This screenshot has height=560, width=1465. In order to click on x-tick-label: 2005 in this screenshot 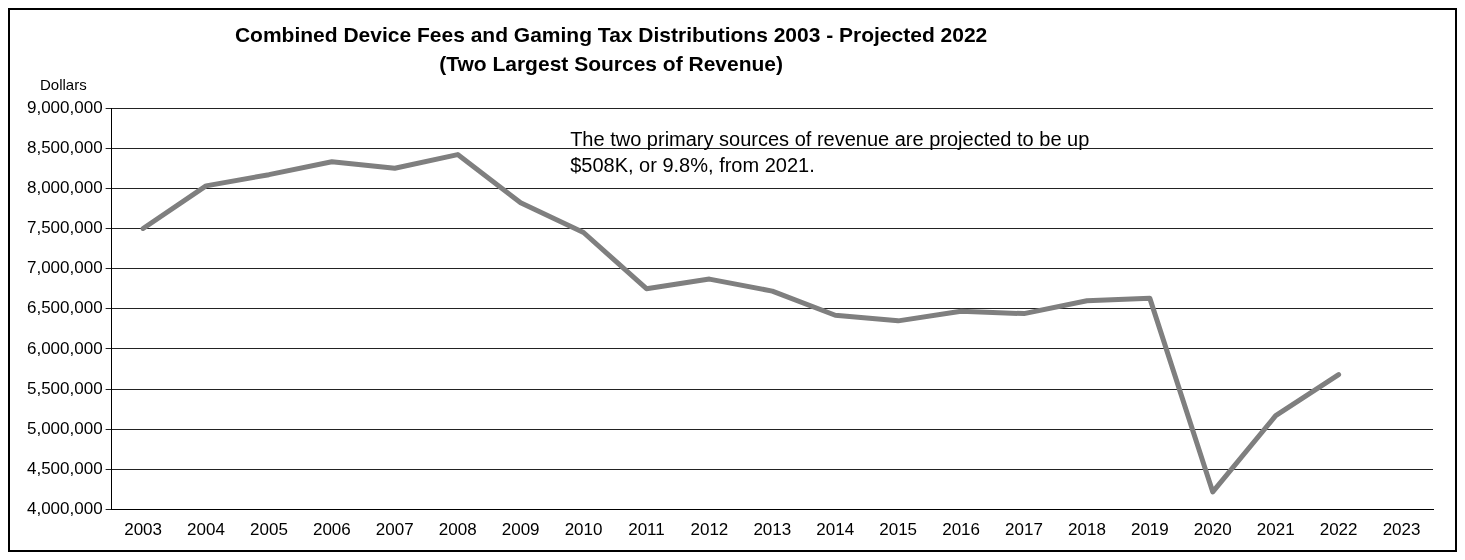, I will do `click(269, 530)`.